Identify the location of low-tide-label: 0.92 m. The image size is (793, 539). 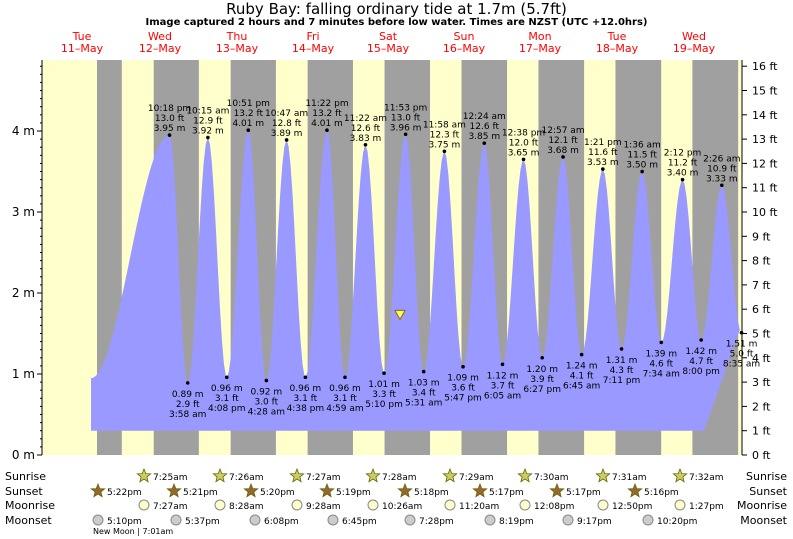
(266, 392).